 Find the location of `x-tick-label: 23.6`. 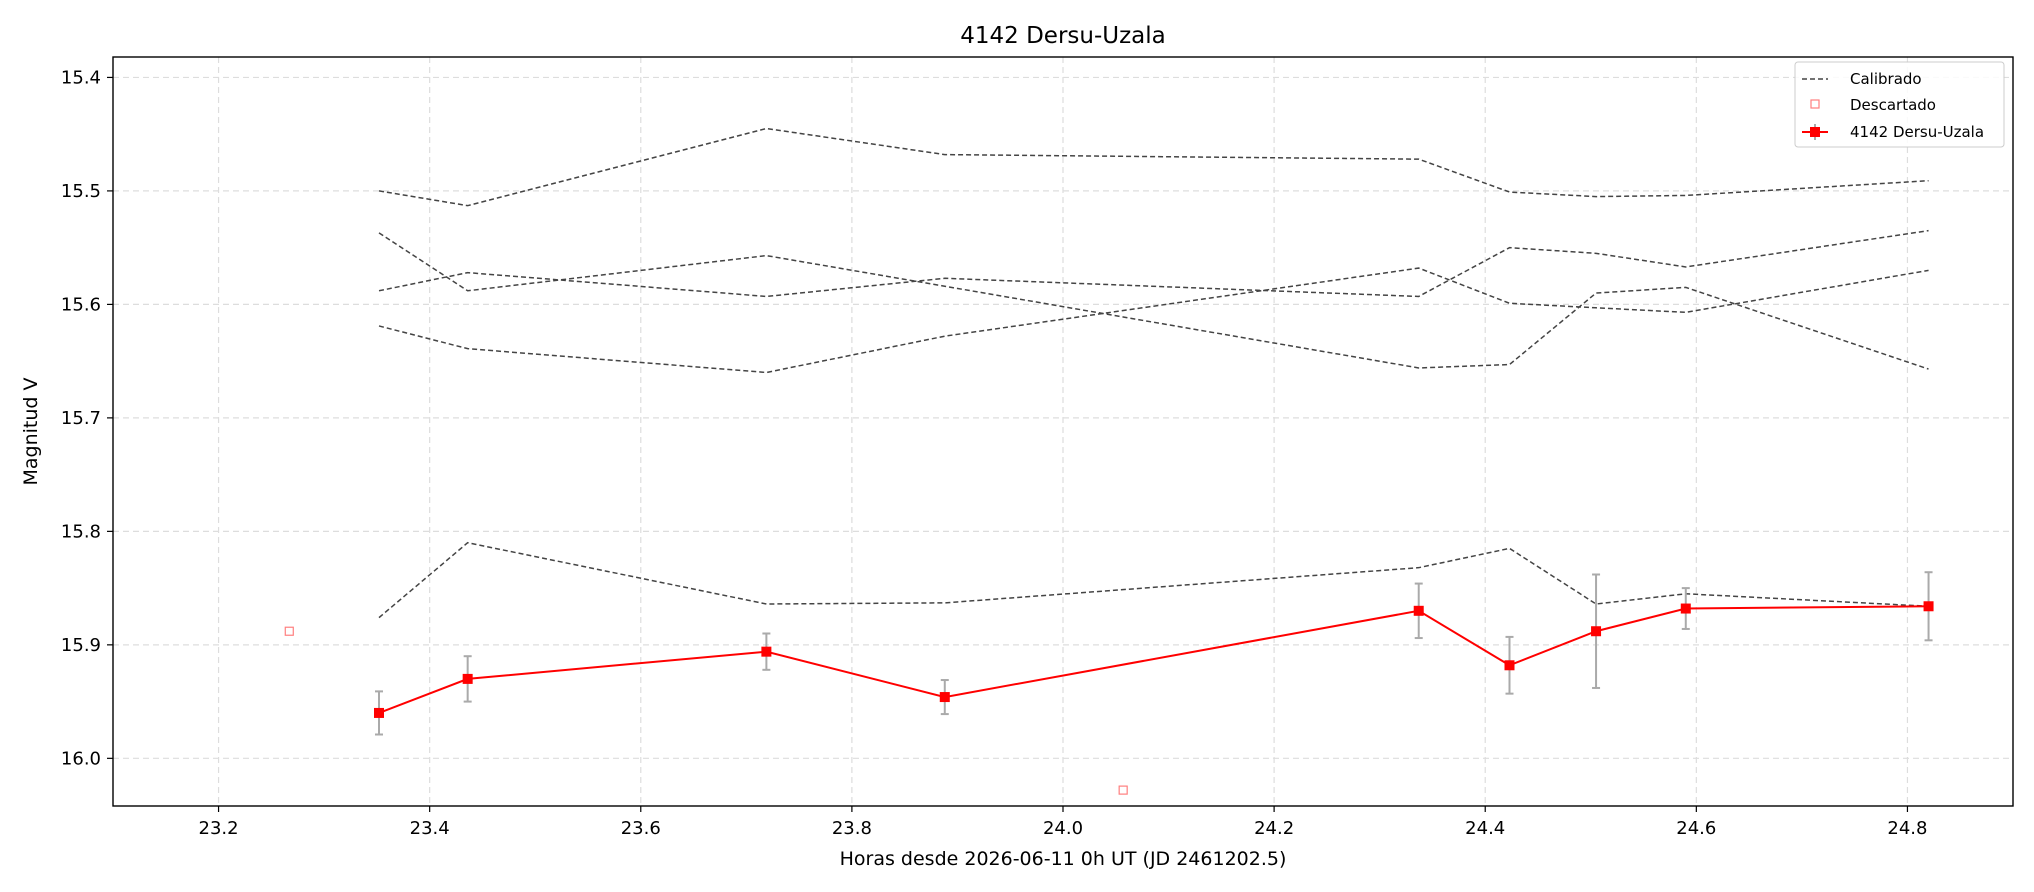

x-tick-label: 23.6 is located at coordinates (641, 828).